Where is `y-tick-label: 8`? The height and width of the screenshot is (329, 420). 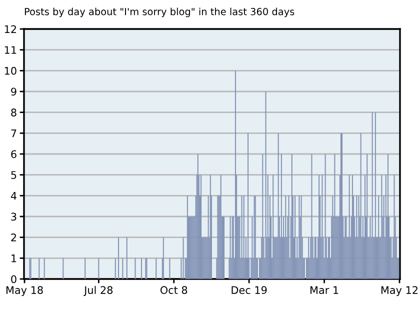
y-tick-label: 8 is located at coordinates (13, 112).